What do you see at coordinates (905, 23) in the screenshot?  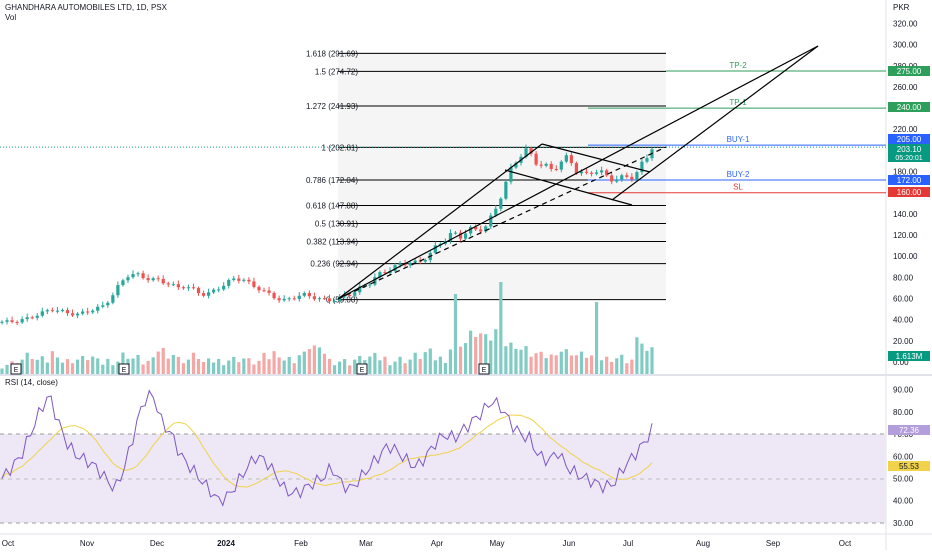 I see `price-tick-label: 320.00` at bounding box center [905, 23].